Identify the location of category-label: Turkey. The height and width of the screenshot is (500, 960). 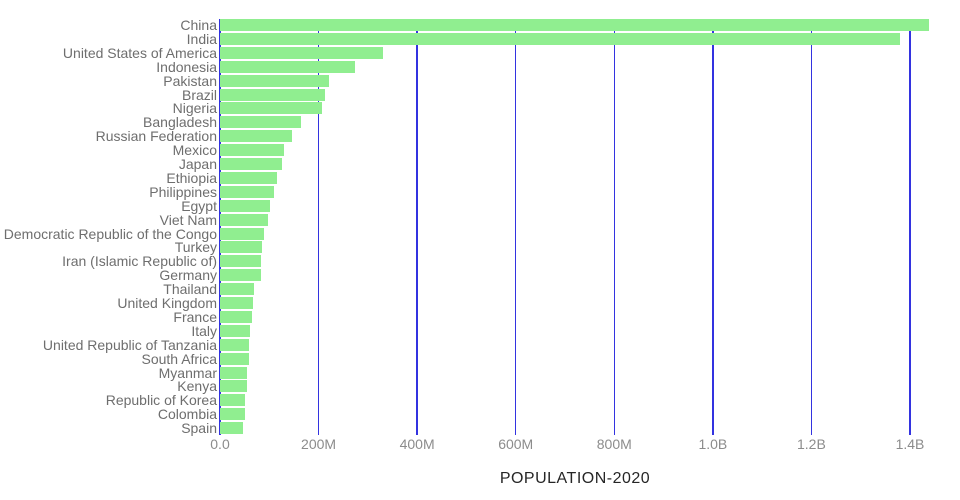
(195, 247).